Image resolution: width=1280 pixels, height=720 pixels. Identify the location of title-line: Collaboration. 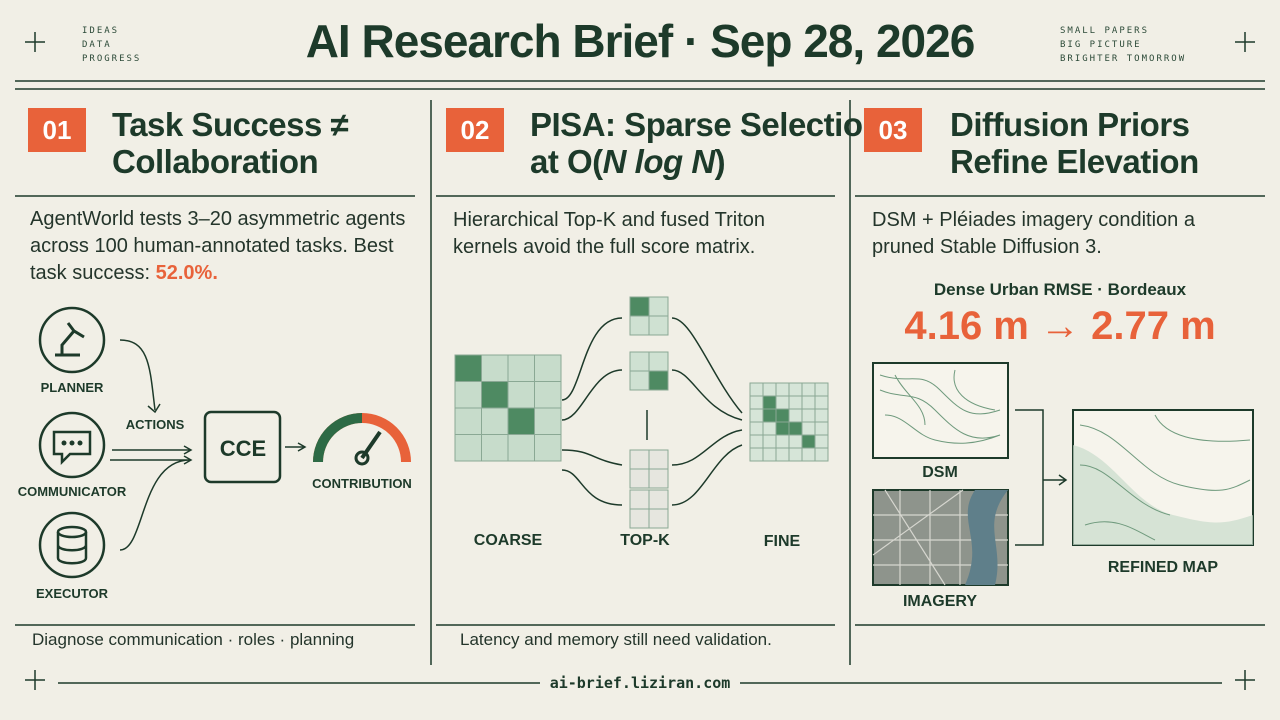
(215, 161).